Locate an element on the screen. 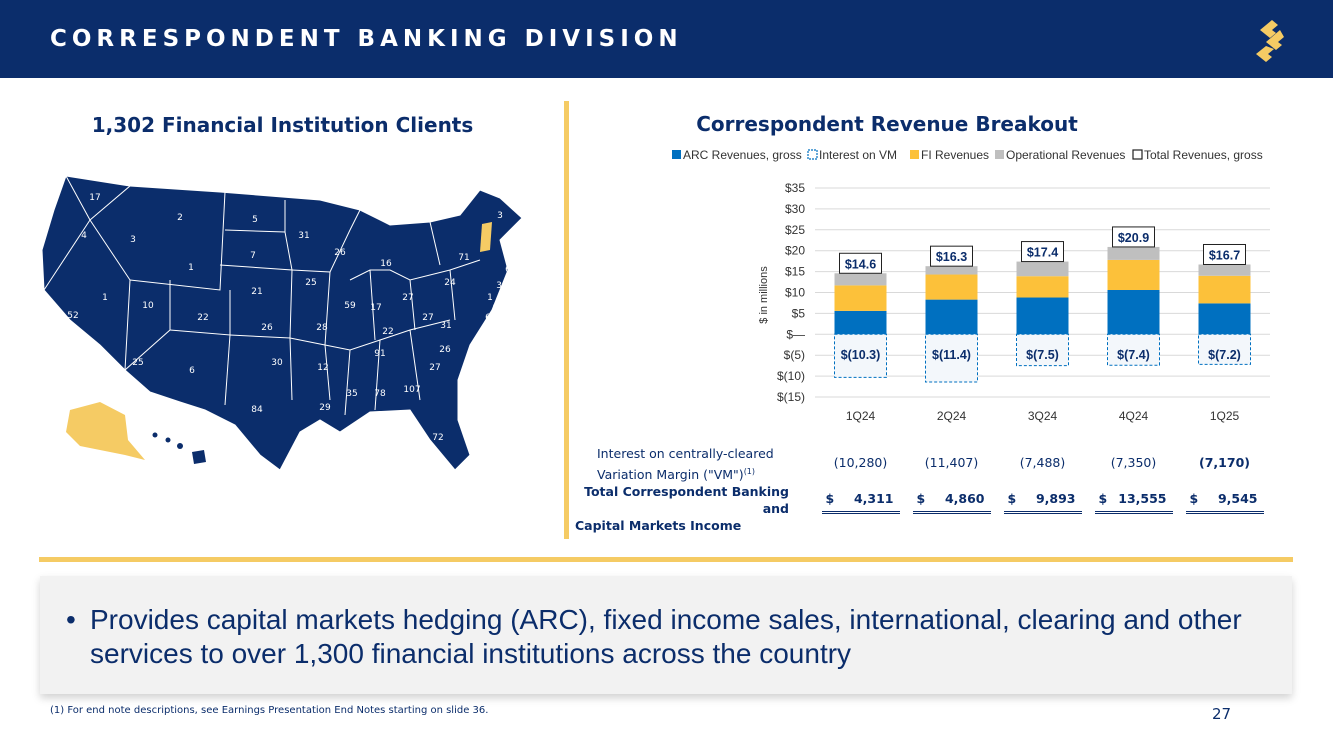 Image resolution: width=1333 pixels, height=749 pixels. map-state-label: 10 is located at coordinates (148, 306).